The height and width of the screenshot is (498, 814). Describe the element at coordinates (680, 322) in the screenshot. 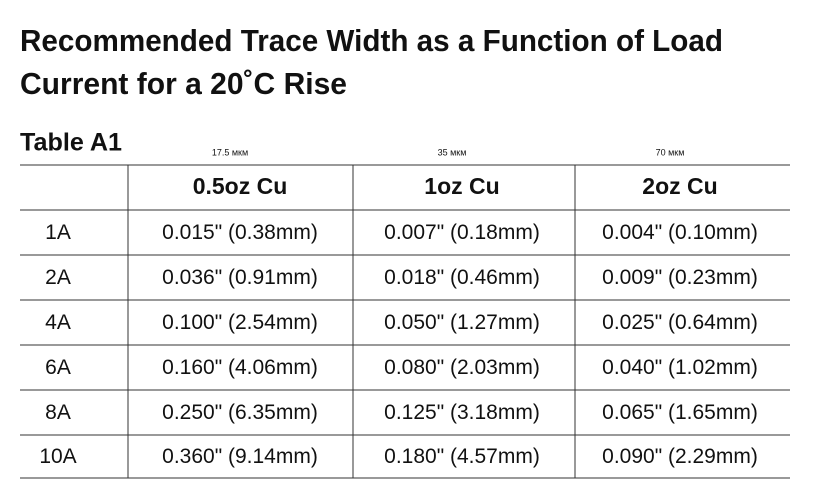

I see `table-cell: 0.025" (0.64mm)` at that location.